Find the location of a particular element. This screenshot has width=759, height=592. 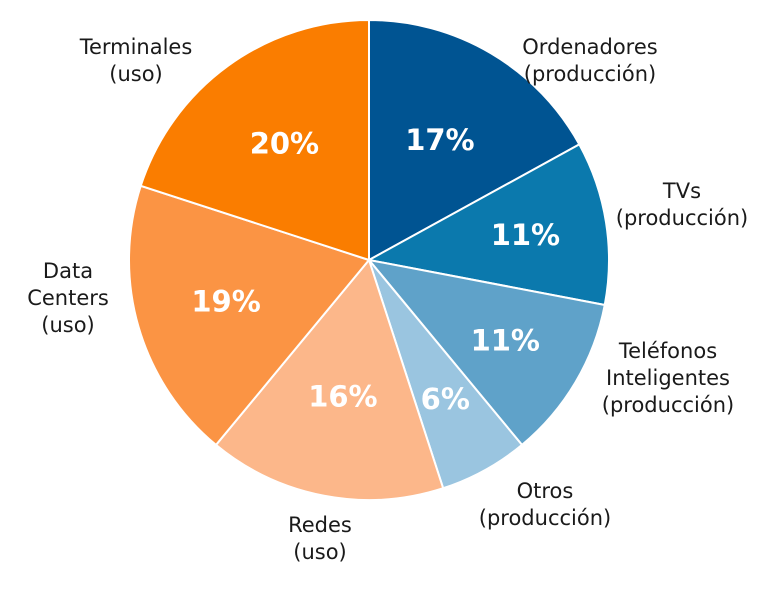

slice-label-4: Redes (uso) is located at coordinates (320, 538).